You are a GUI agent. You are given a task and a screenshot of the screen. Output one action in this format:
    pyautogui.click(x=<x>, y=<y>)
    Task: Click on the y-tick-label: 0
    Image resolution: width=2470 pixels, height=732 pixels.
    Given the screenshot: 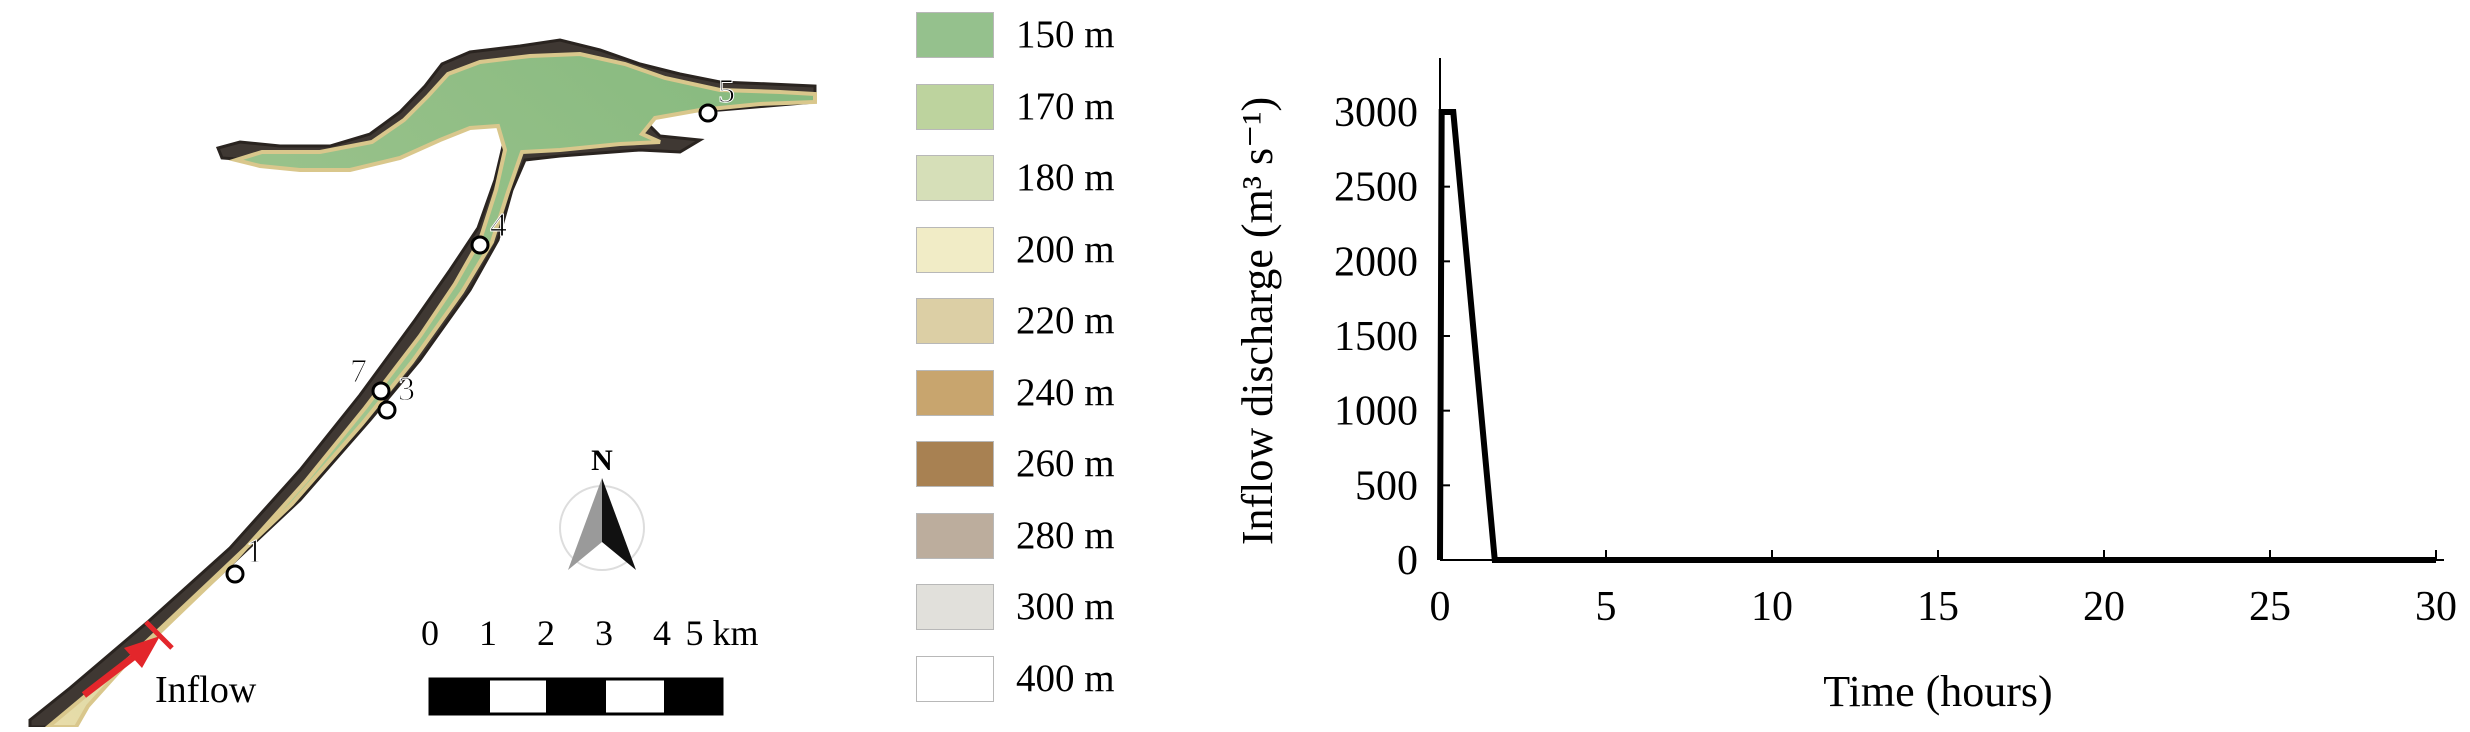 What is the action you would take?
    pyautogui.click(x=1407, y=561)
    